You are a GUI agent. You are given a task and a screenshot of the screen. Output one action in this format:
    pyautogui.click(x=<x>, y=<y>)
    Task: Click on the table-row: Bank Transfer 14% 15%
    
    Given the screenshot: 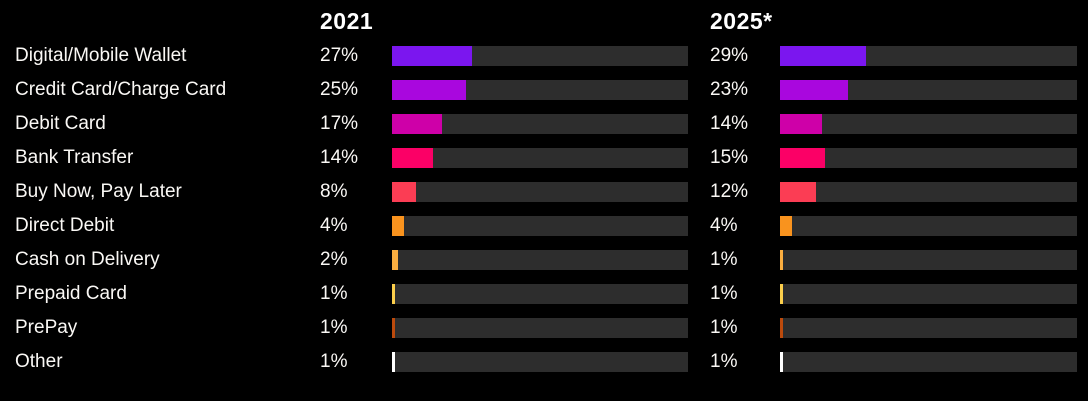 What is the action you would take?
    pyautogui.click(x=544, y=158)
    